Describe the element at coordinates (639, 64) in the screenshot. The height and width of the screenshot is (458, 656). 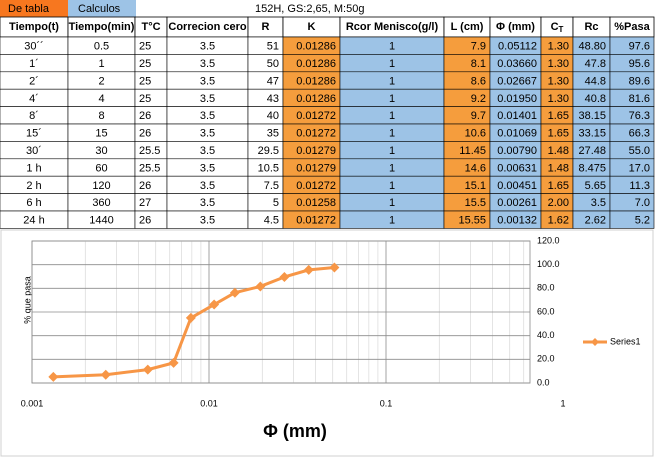
I see `cell-text: 95.6` at that location.